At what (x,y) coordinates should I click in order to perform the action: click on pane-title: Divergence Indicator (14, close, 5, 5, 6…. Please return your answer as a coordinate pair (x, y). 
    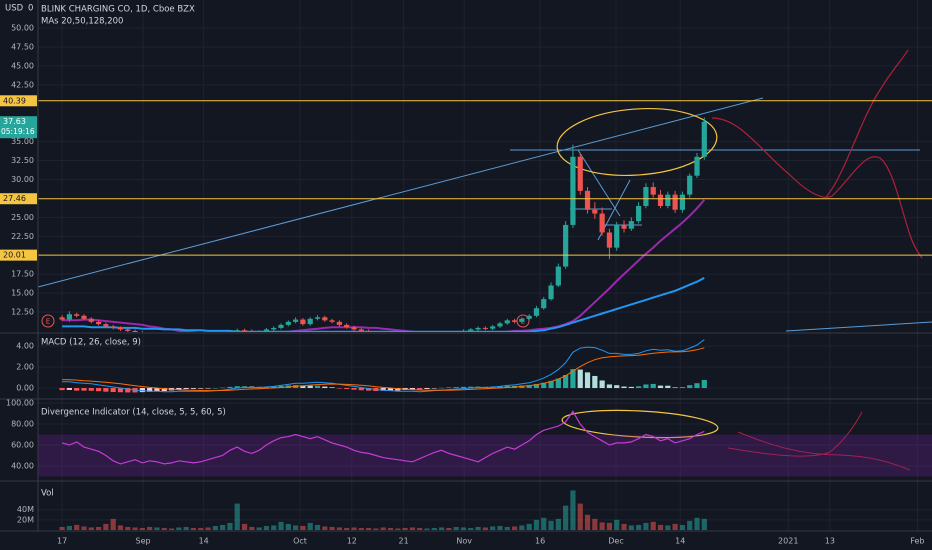
    Looking at the image, I should click on (133, 413).